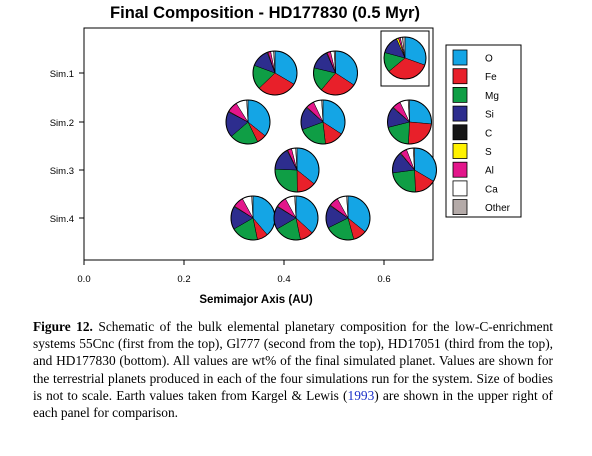 Image resolution: width=592 pixels, height=456 pixels. What do you see at coordinates (62, 219) in the screenshot?
I see `y-tick-label: Sim.4` at bounding box center [62, 219].